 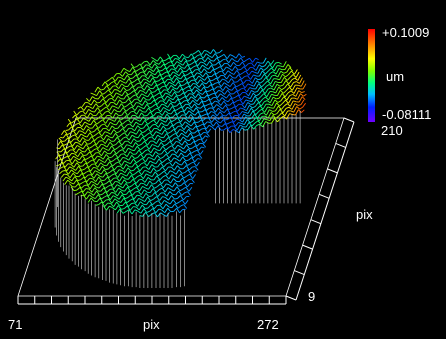 I want to click on x-tick-min: 71, so click(x=15, y=324).